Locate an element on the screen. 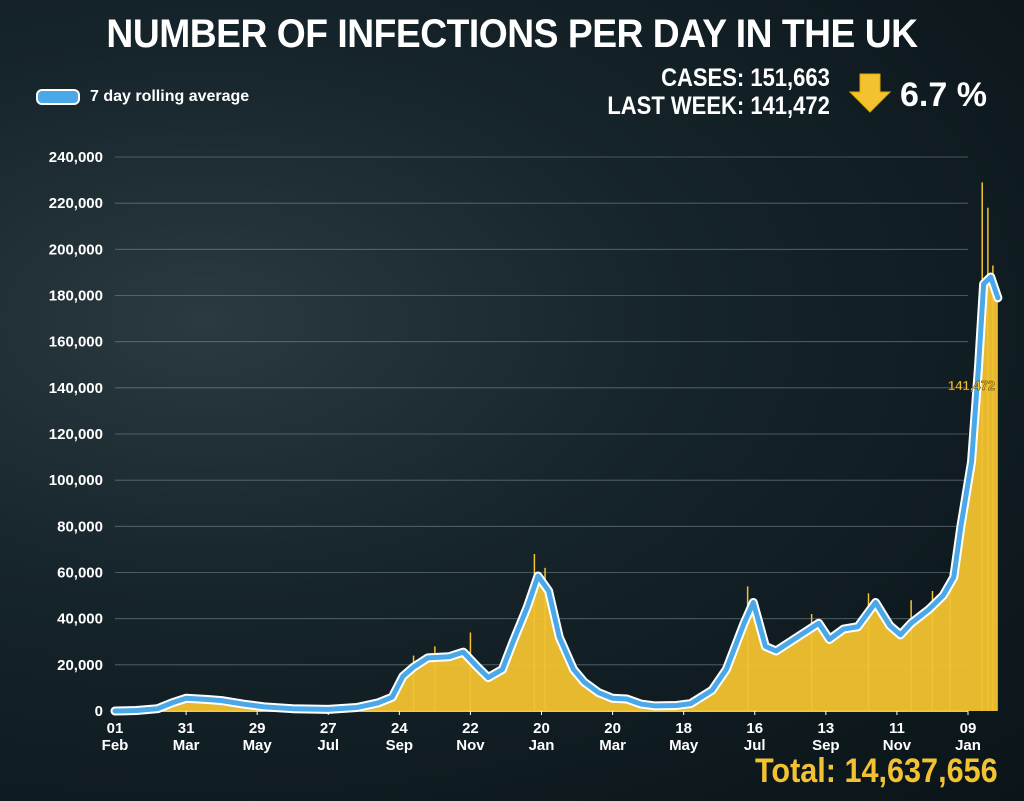  x-tick-day: 13 is located at coordinates (825, 728).